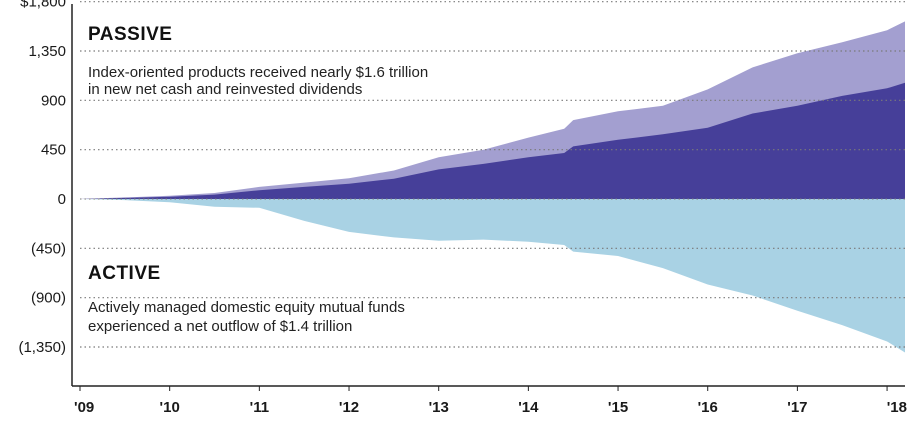  What do you see at coordinates (42, 347) in the screenshot?
I see `y-tick-label: (1,350)` at bounding box center [42, 347].